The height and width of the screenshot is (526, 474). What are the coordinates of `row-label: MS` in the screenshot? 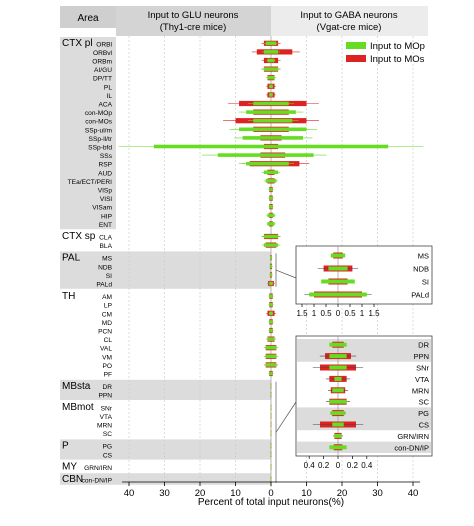 It's located at (107, 259).